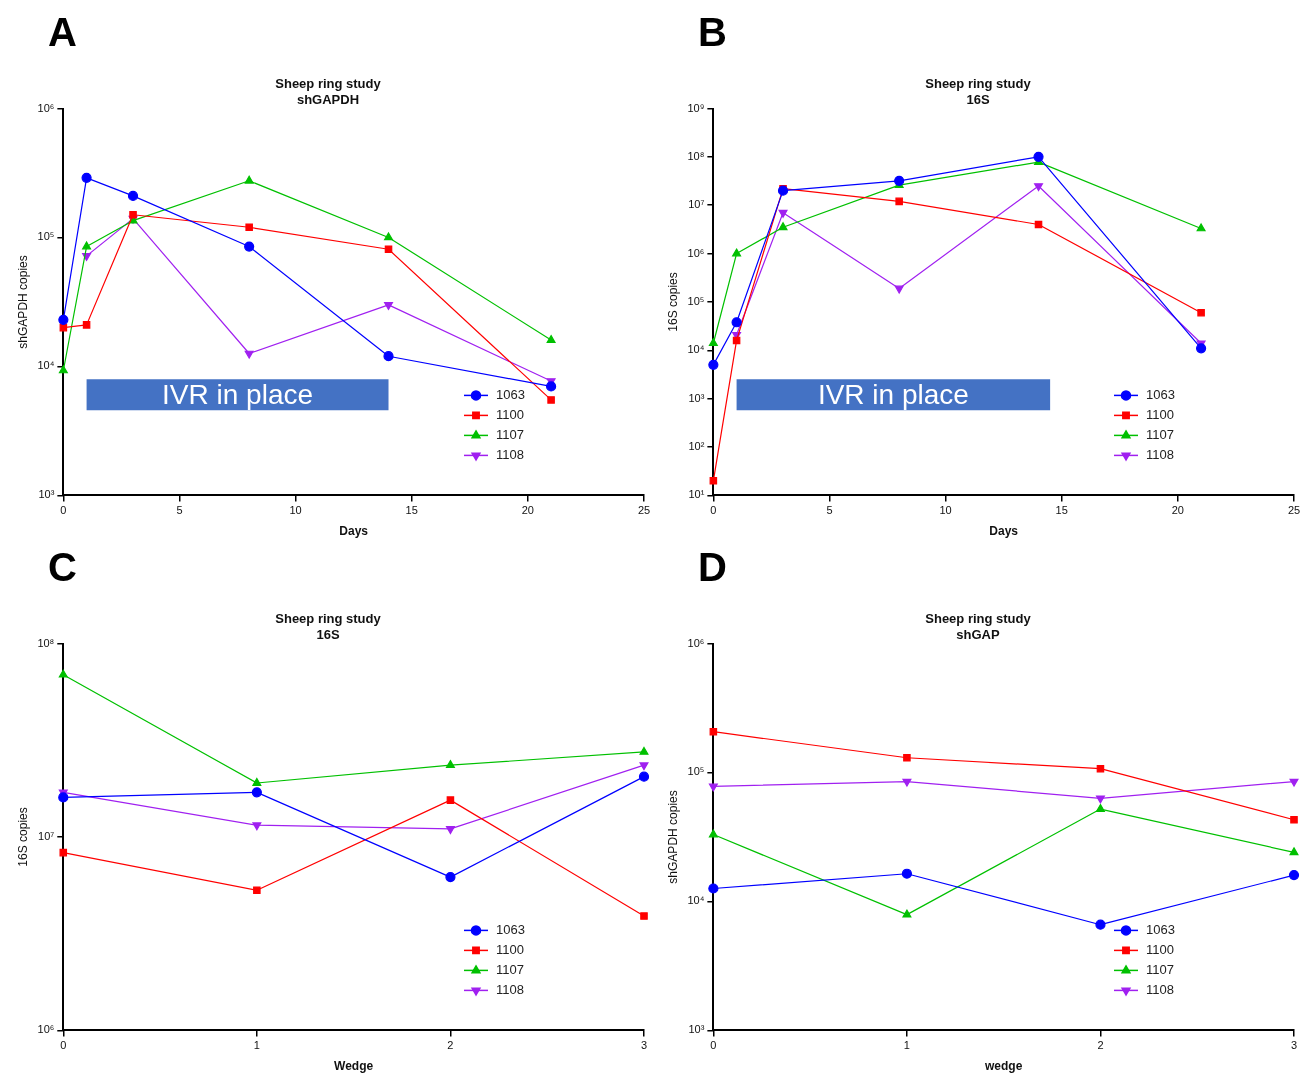 This screenshot has width=1315, height=1078. Describe the element at coordinates (978, 626) in the screenshot. I see `chart-title: Sheep ring study shGAP` at that location.